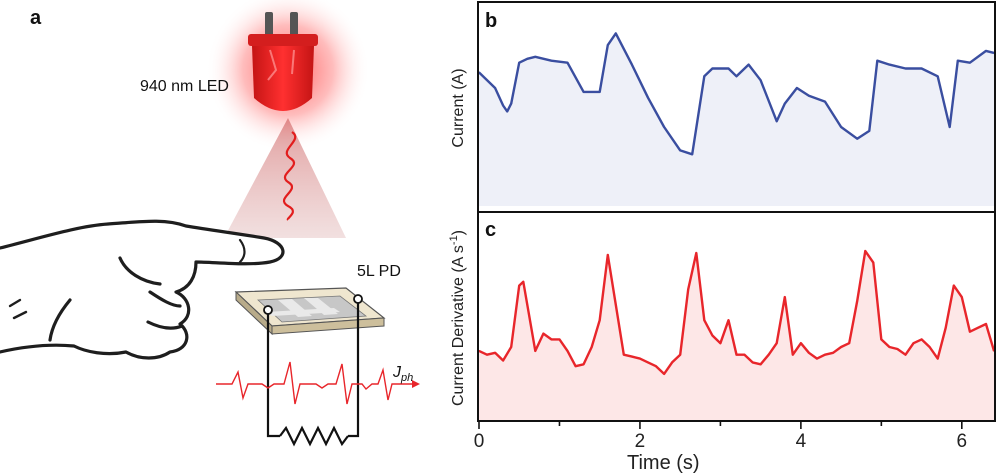  I want to click on device-label: 5L PD, so click(379, 271).